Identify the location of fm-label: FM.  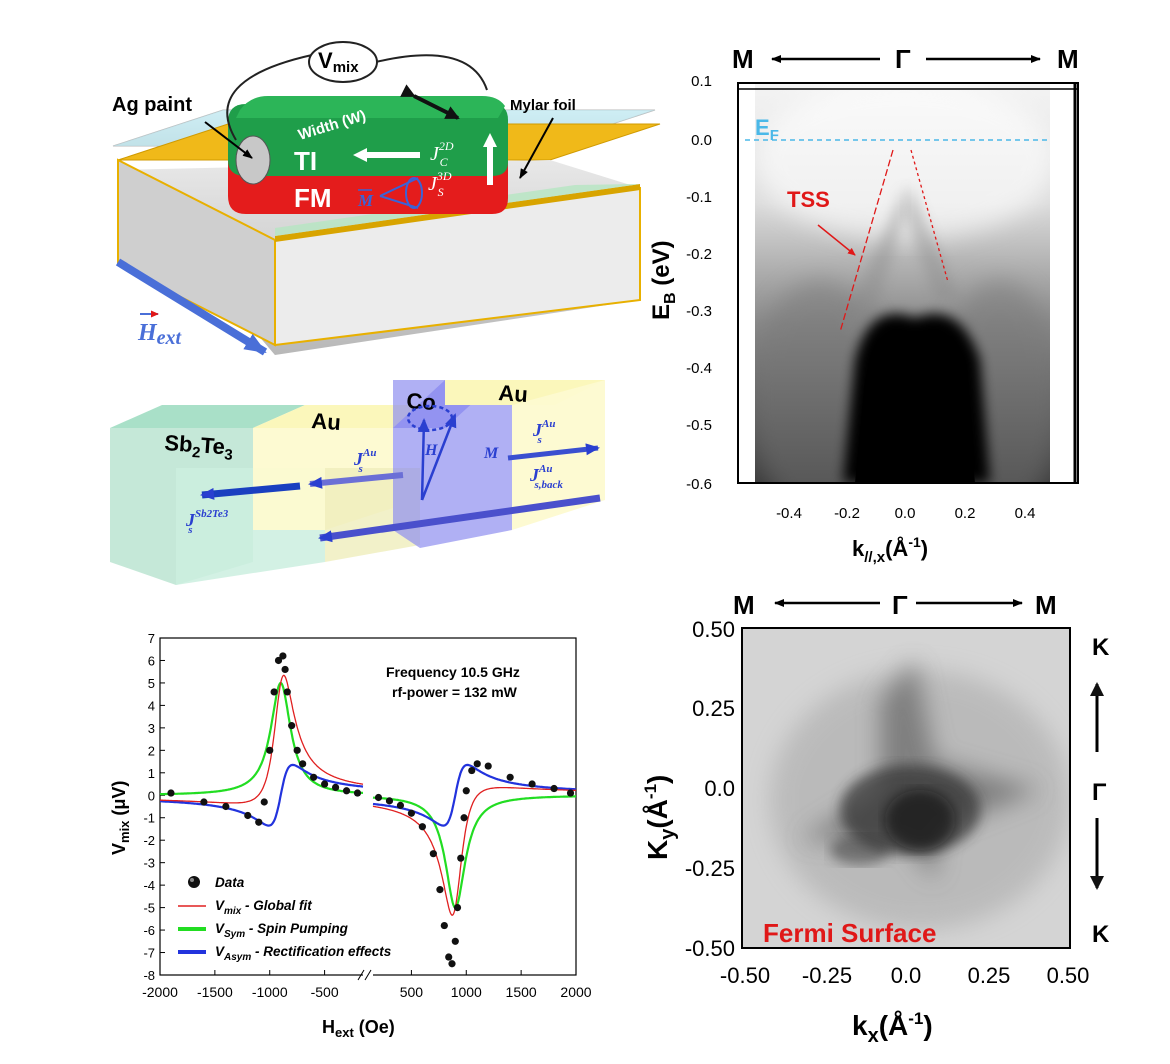
(313, 198).